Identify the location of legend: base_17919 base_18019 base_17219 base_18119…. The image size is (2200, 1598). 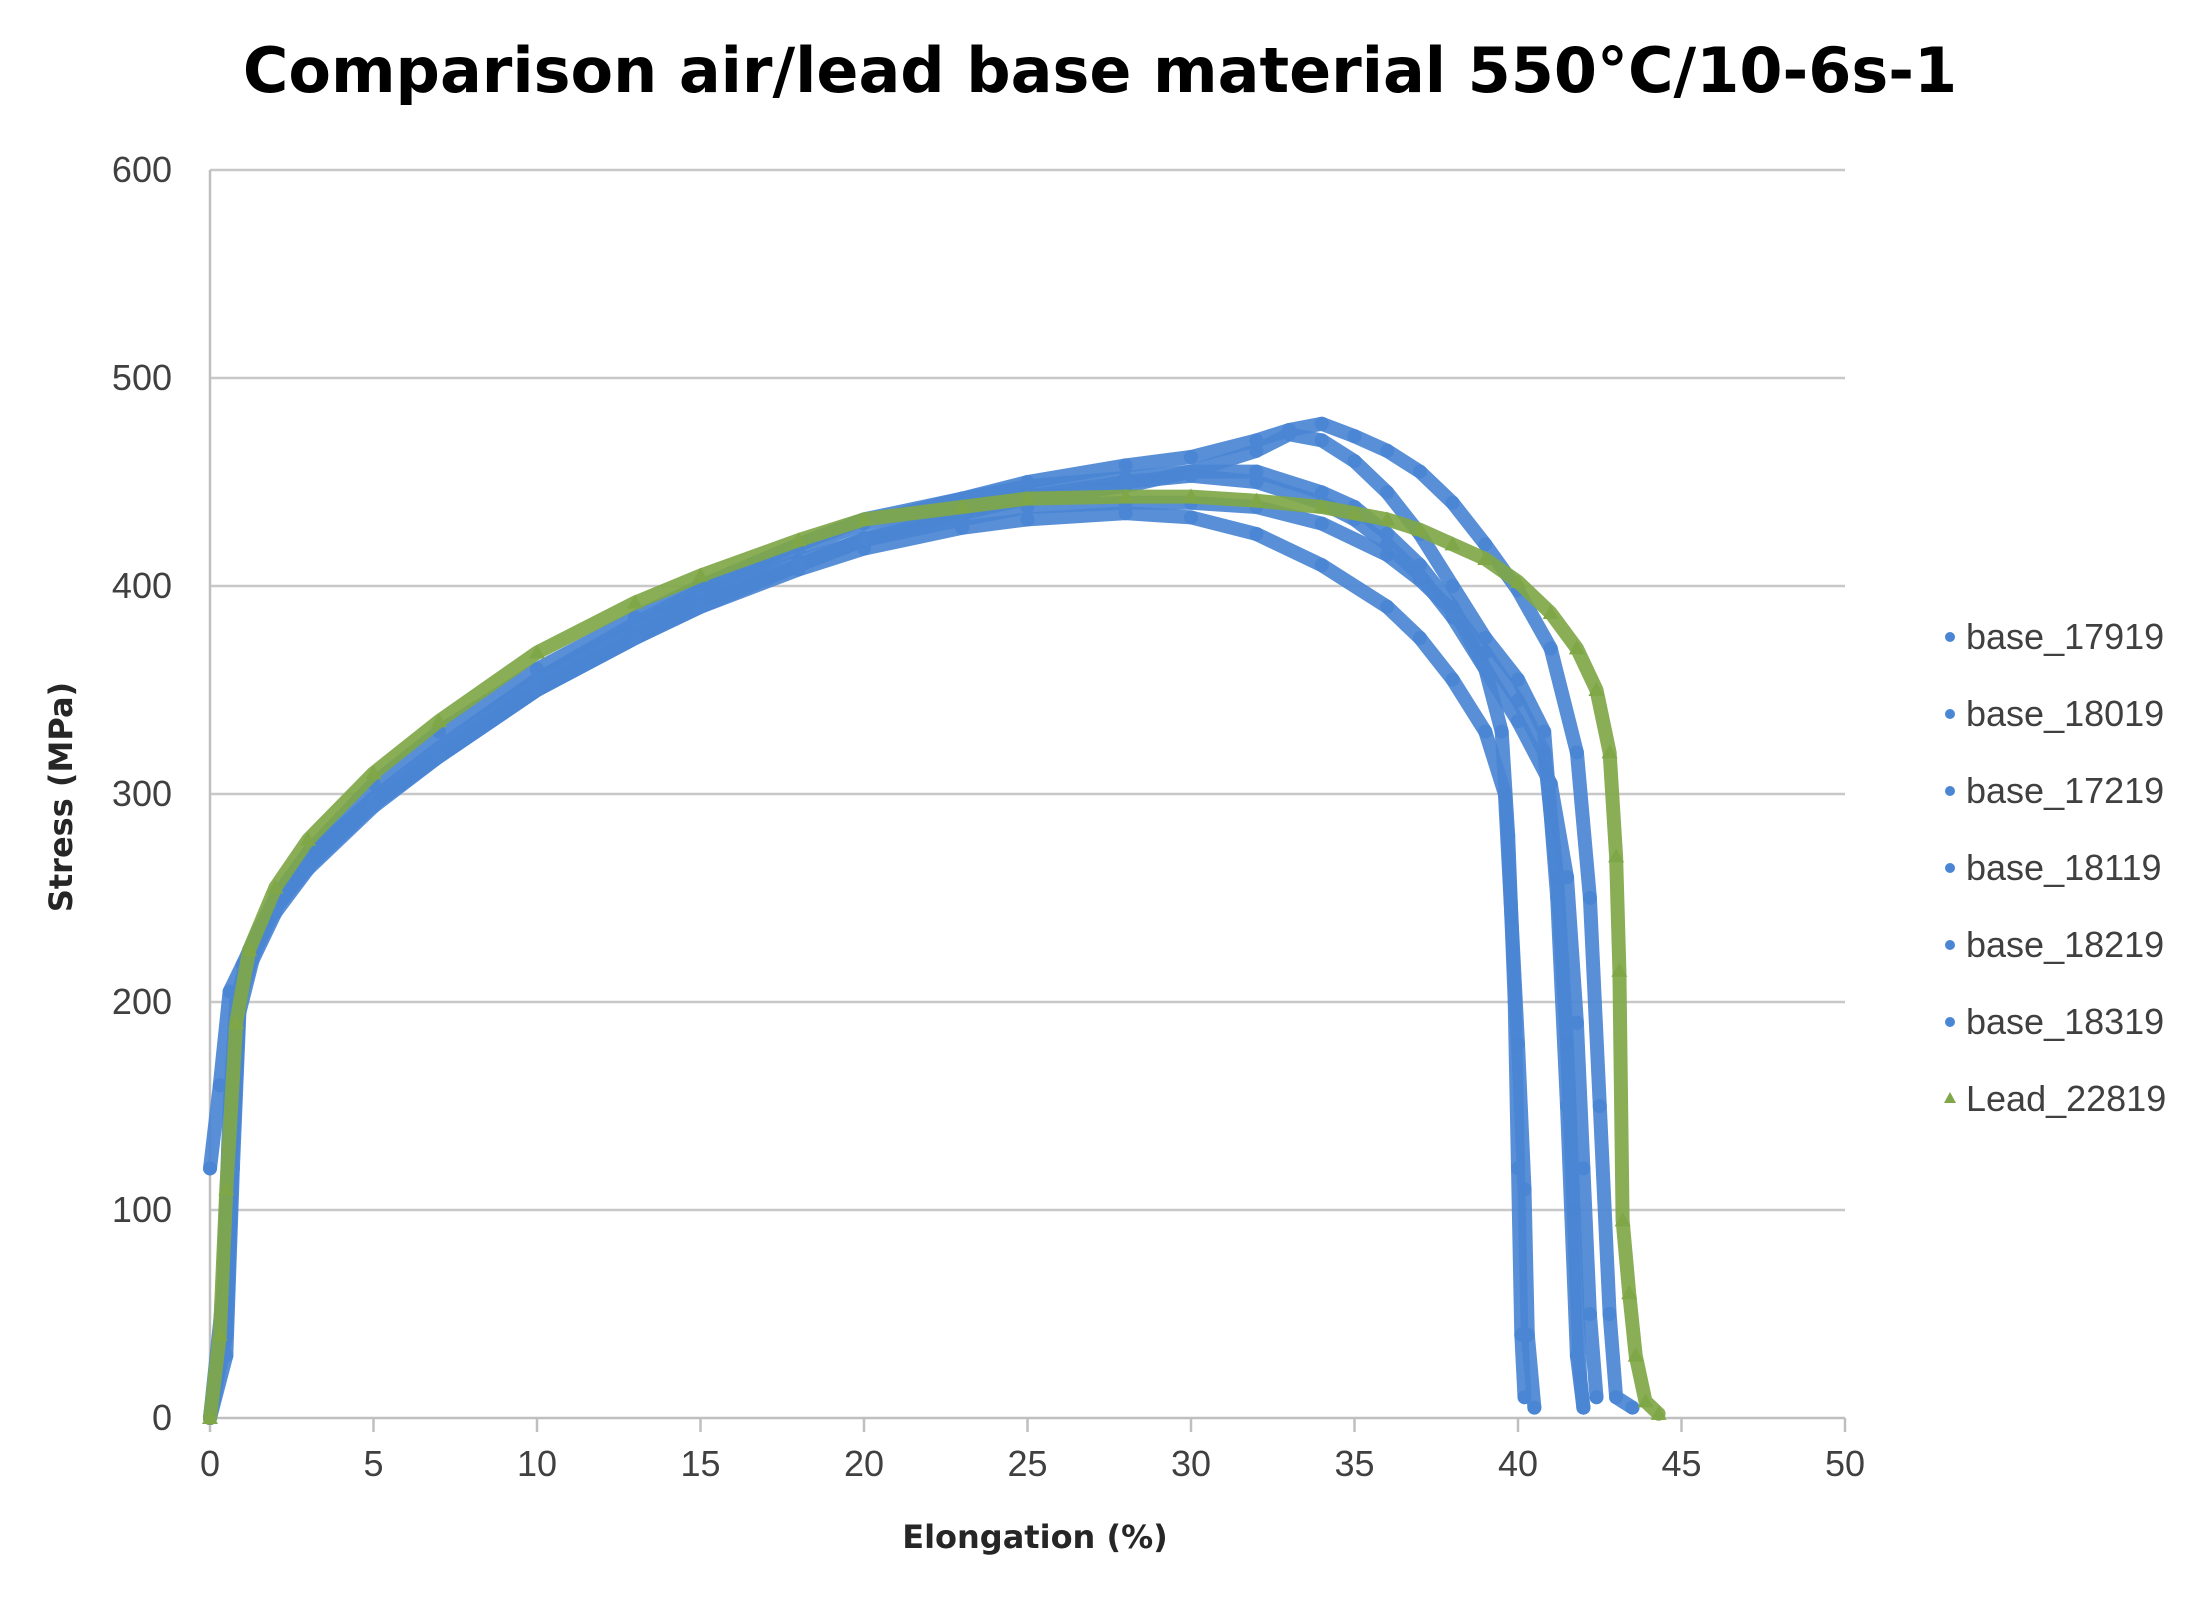
(2055, 867).